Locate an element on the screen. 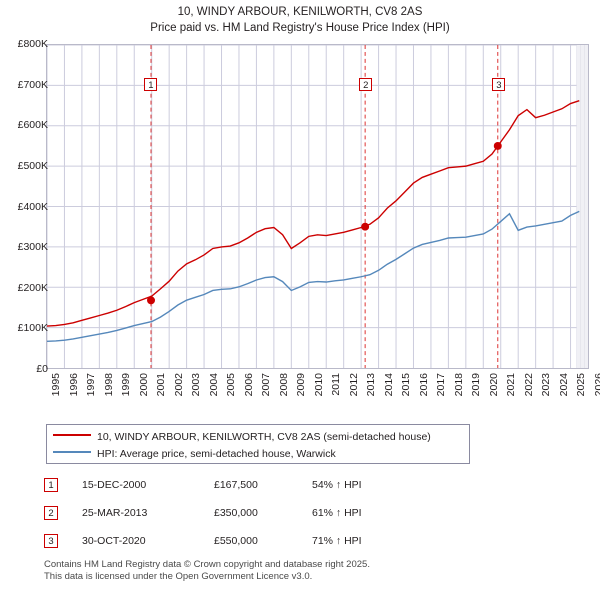  row-index-badge: 1 is located at coordinates (51, 485).